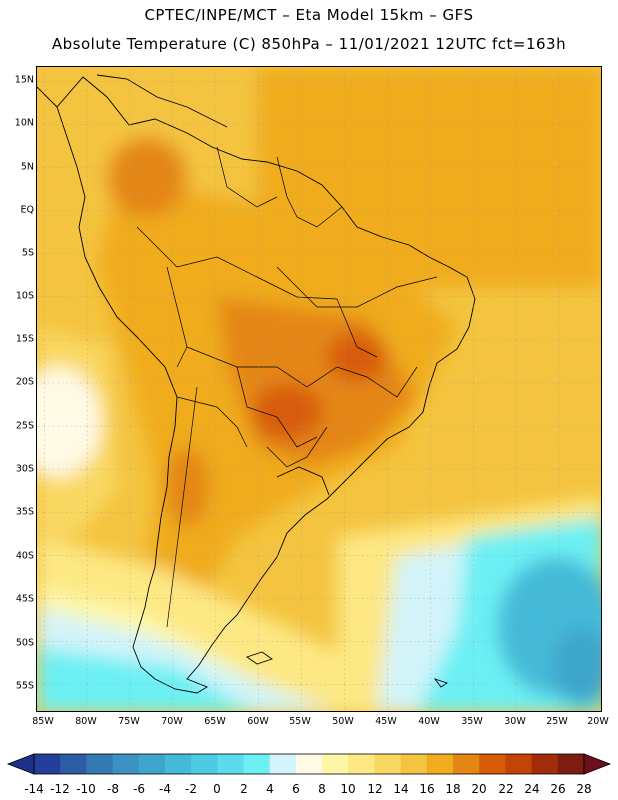  Describe the element at coordinates (24, 296) in the screenshot. I see `lat-label-10s: 10S` at that location.